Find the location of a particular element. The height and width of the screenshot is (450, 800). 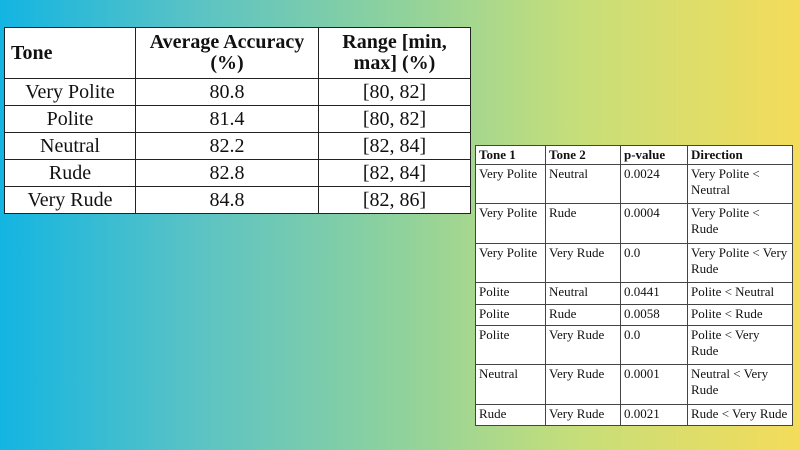

tone-cell: Rude is located at coordinates (70, 173).